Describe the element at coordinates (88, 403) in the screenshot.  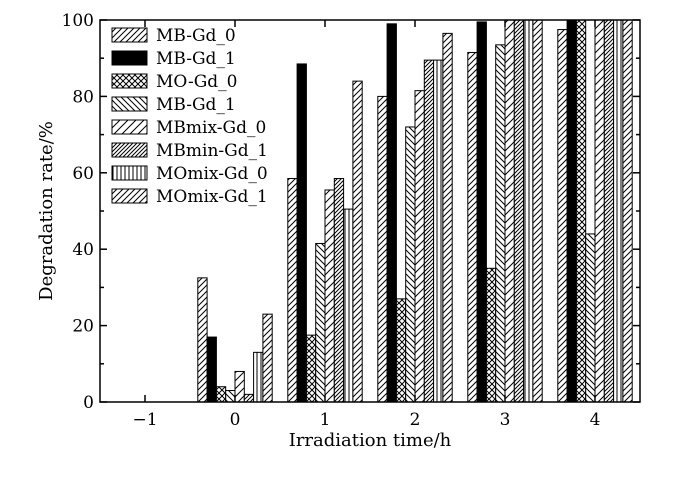
I see `y-tick-label: 0` at that location.